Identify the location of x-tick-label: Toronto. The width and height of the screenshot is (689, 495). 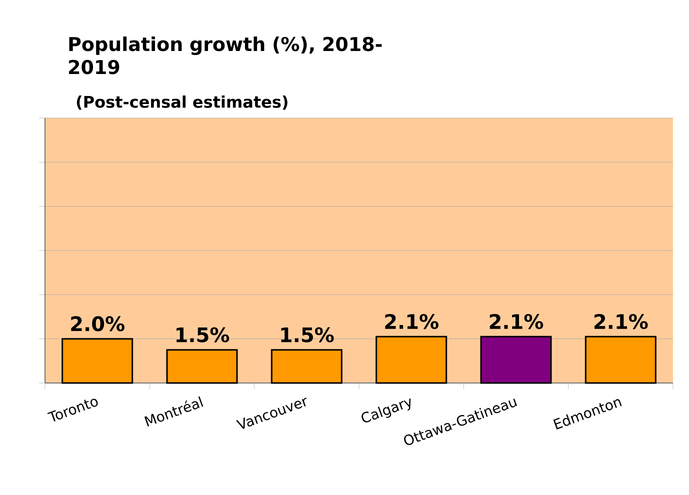
(72, 410).